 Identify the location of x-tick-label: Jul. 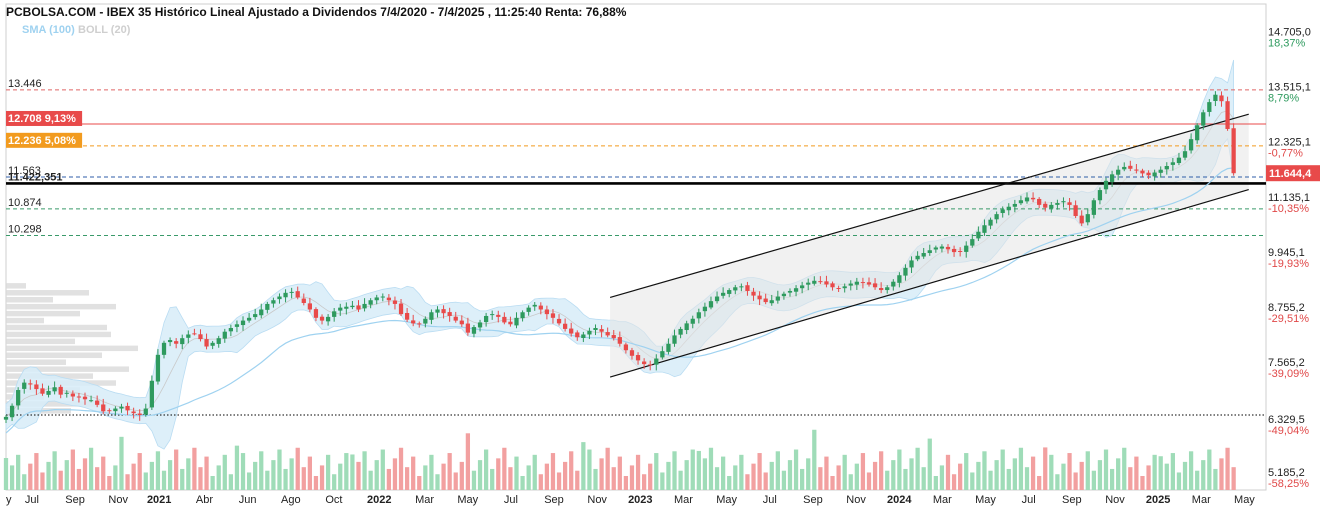
(32, 500).